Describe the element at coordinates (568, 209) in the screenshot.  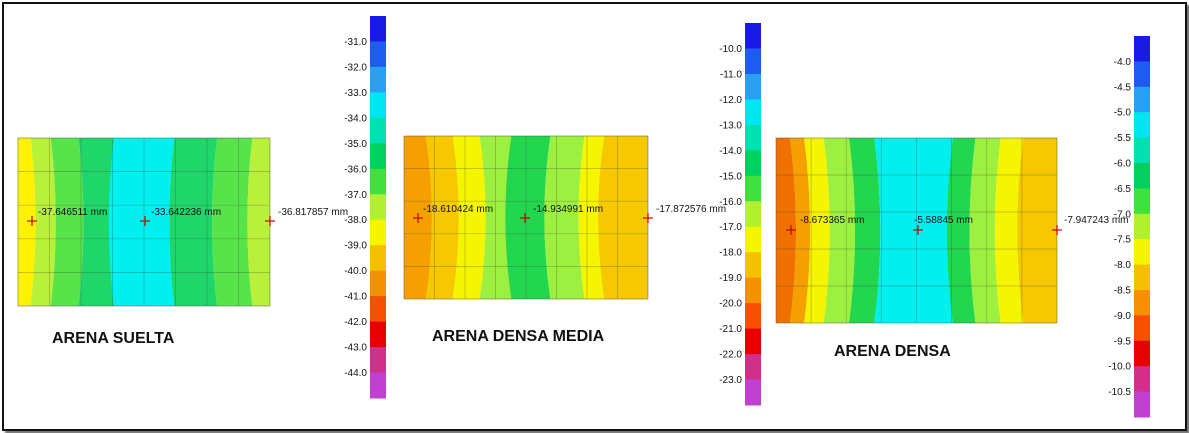
I see `probe-label-center: -14.934991 mm` at that location.